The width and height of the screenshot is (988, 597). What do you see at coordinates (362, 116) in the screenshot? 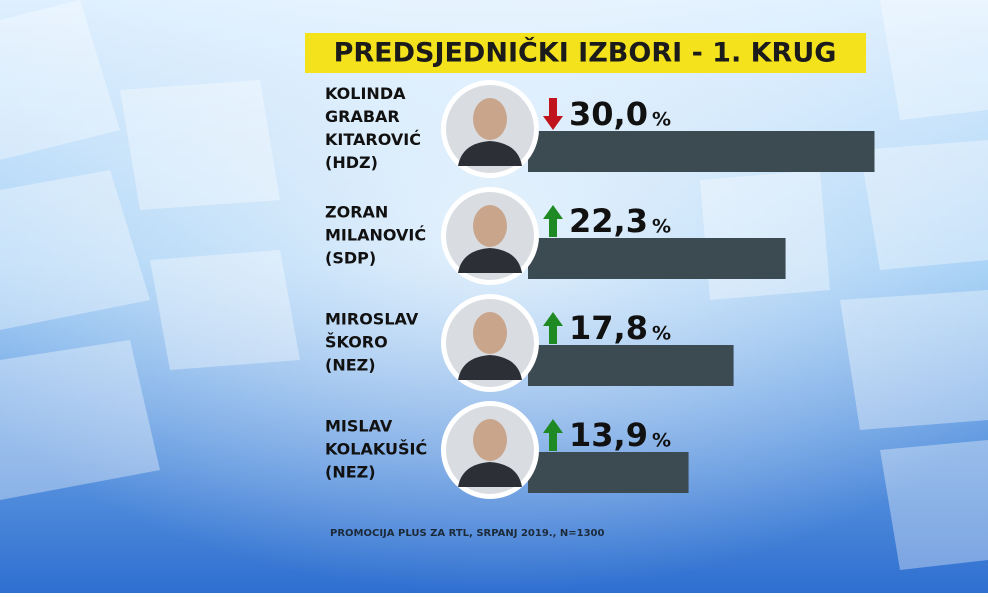
I see `candidate-name: GRABAR` at bounding box center [362, 116].